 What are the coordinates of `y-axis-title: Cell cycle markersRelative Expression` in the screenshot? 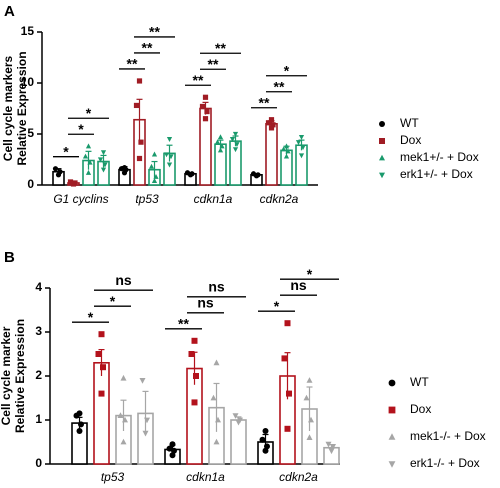 It's located at (15, 108).